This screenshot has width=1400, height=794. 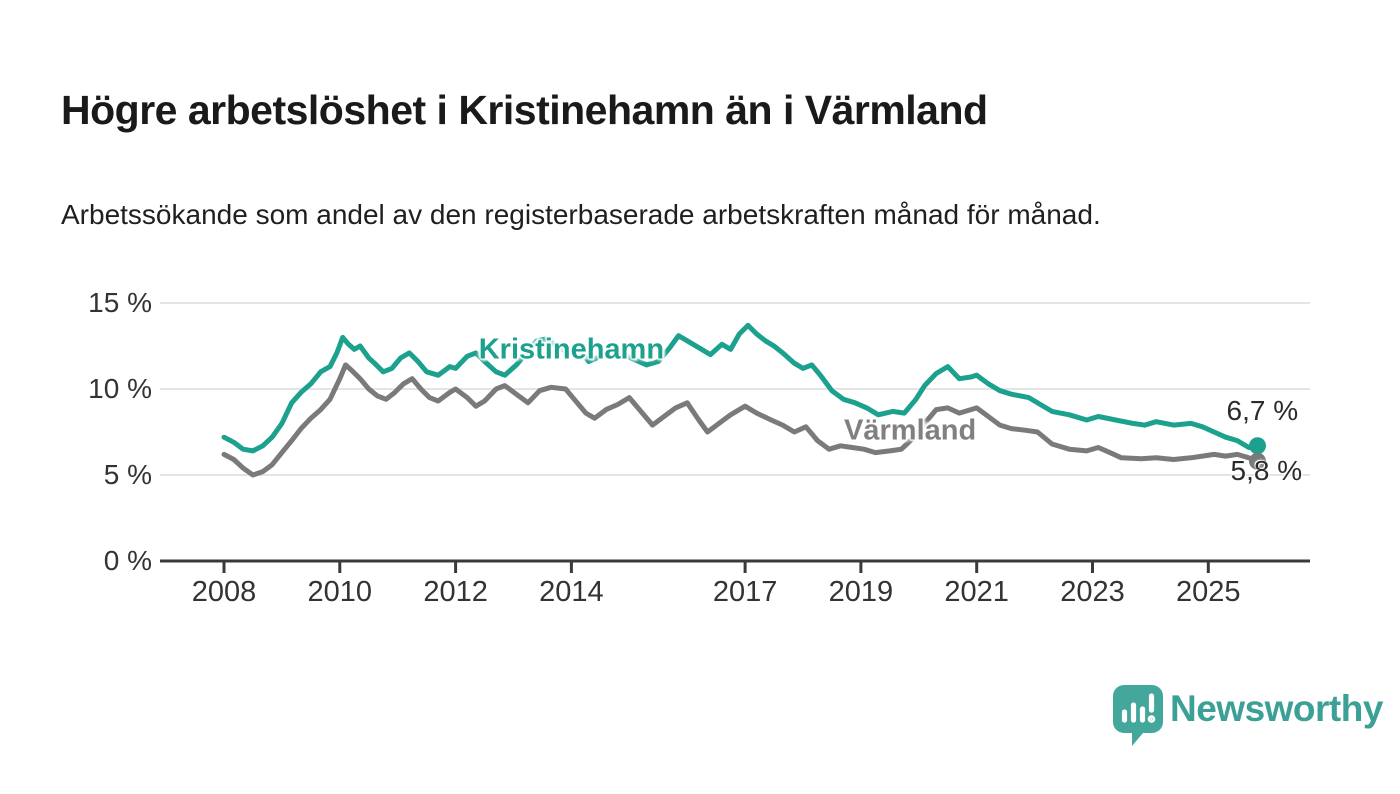 What do you see at coordinates (740, 420) in the screenshot?
I see `series-line-värmland` at bounding box center [740, 420].